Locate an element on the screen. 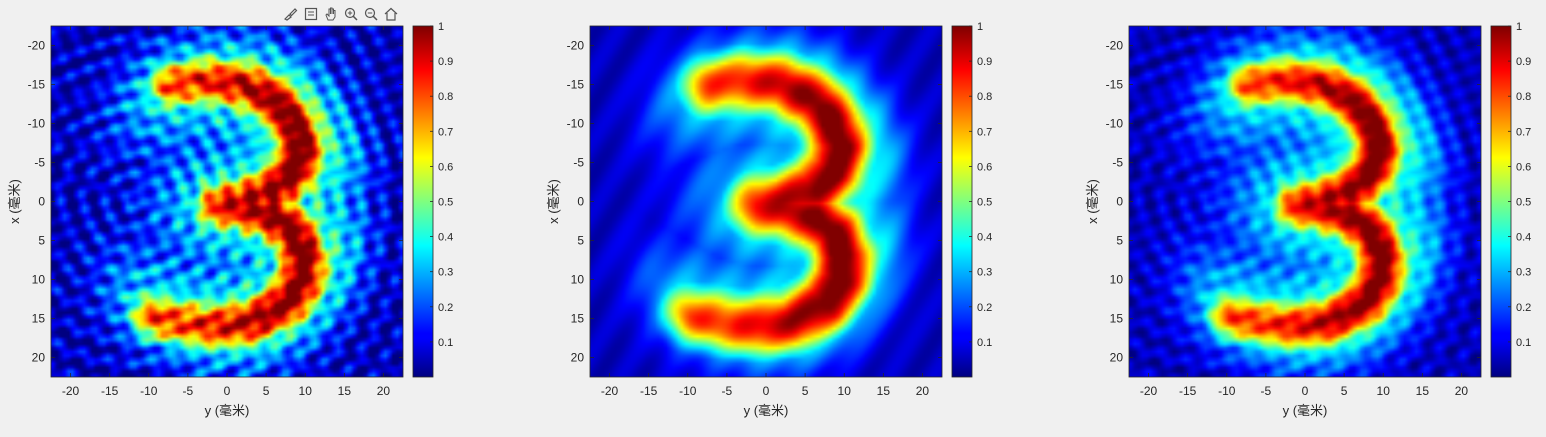  pan-hand-icon is located at coordinates (331, 14).